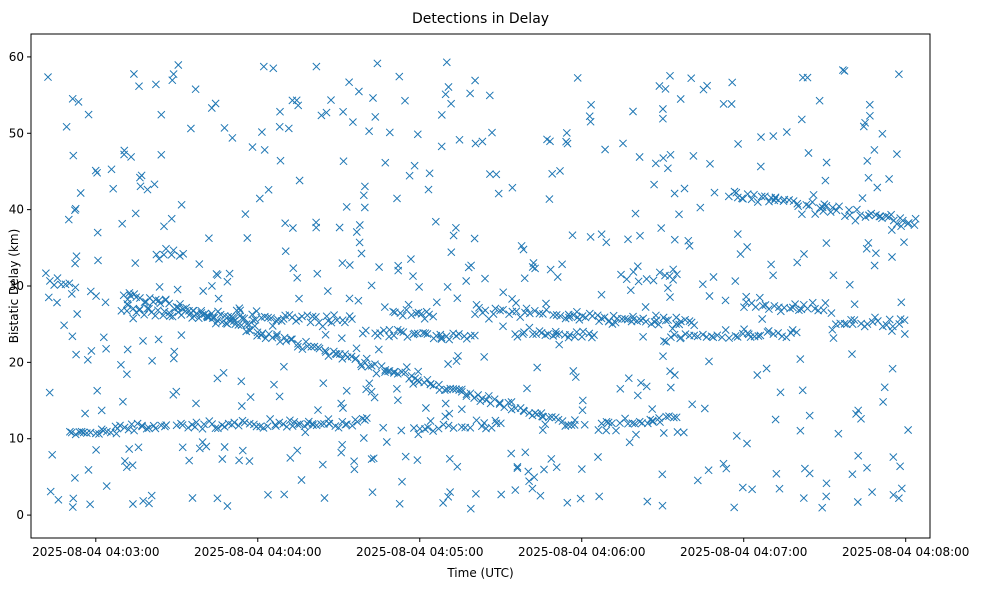  What do you see at coordinates (905, 552) in the screenshot?
I see `x-tick-label: 2025-08-04 04:08:00` at bounding box center [905, 552].